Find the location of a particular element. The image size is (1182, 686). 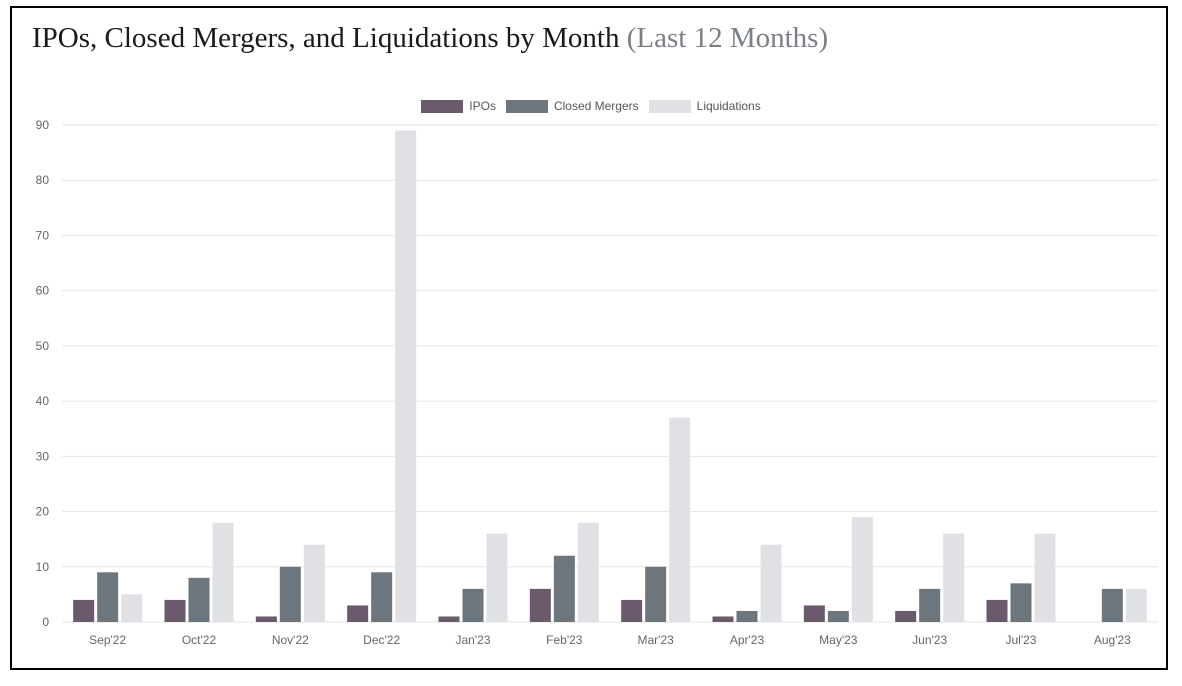

legend-label-liquidations: Liquidations is located at coordinates (728, 106).